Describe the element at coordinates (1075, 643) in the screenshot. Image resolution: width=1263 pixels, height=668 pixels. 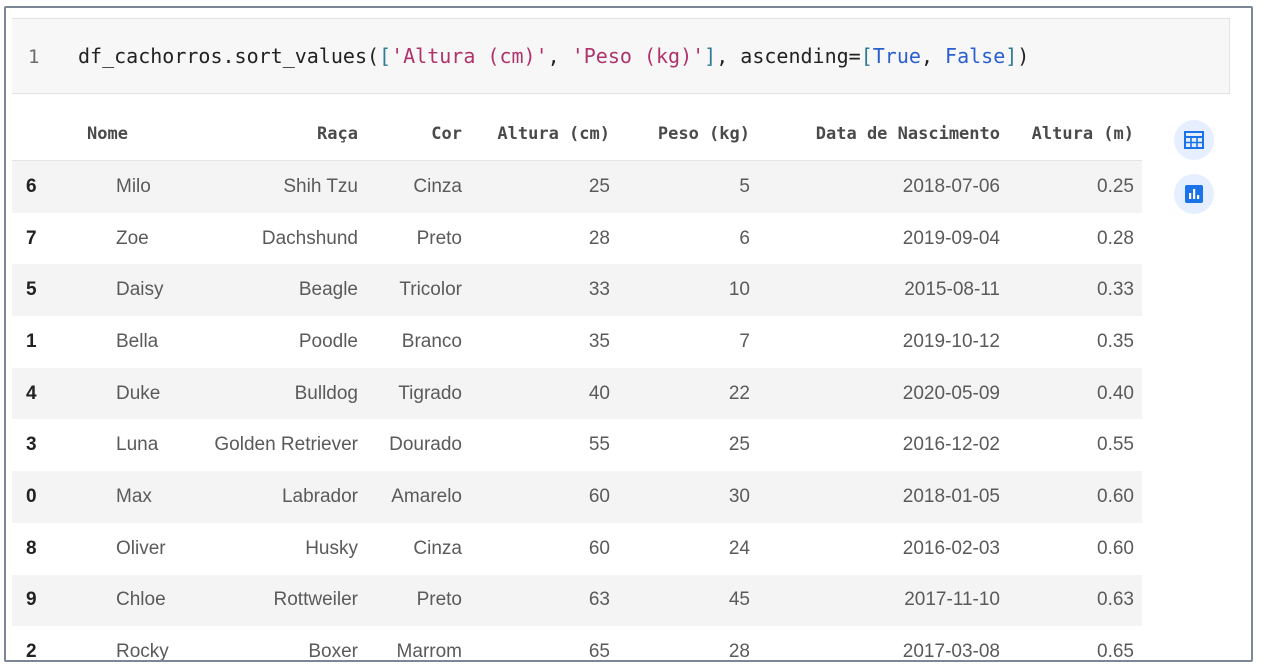
I see `cell-altura-m: 0.65` at that location.